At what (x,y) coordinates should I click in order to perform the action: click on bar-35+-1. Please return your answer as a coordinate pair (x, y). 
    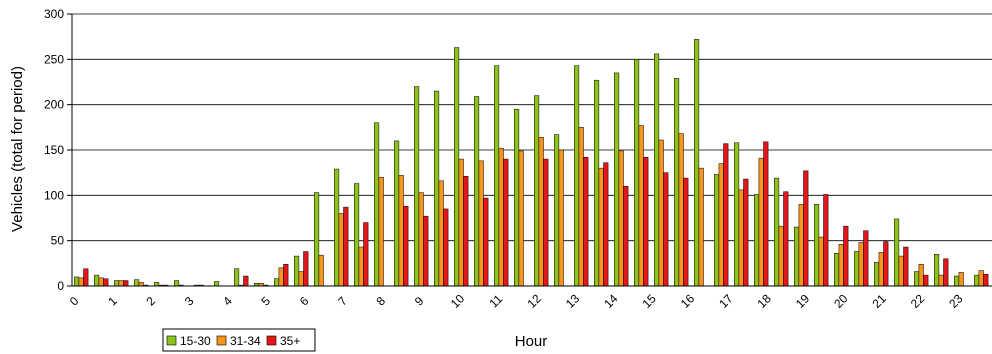
    Looking at the image, I should click on (106, 282).